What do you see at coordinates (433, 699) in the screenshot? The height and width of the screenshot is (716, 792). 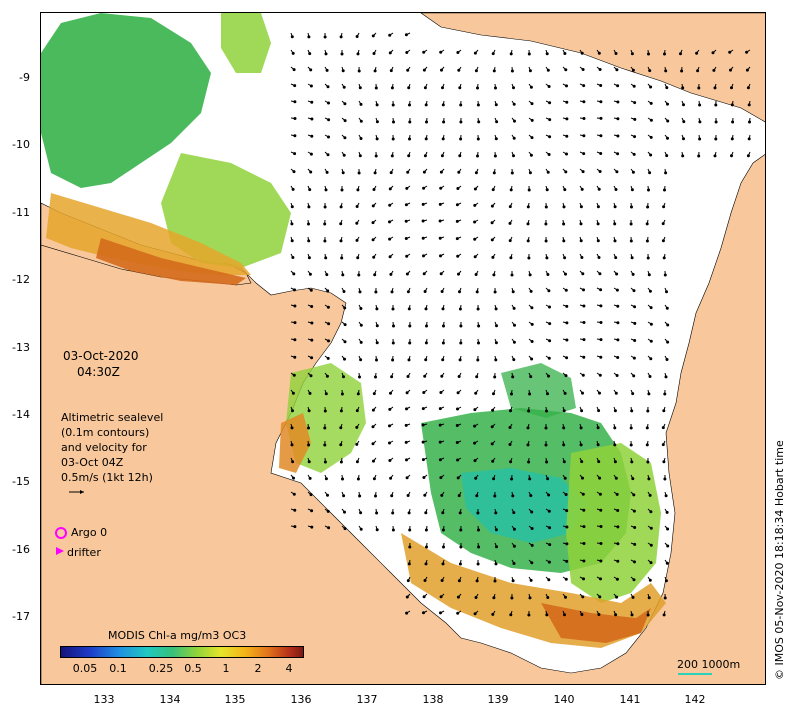 I see `x-axis-label: 138` at bounding box center [433, 699].